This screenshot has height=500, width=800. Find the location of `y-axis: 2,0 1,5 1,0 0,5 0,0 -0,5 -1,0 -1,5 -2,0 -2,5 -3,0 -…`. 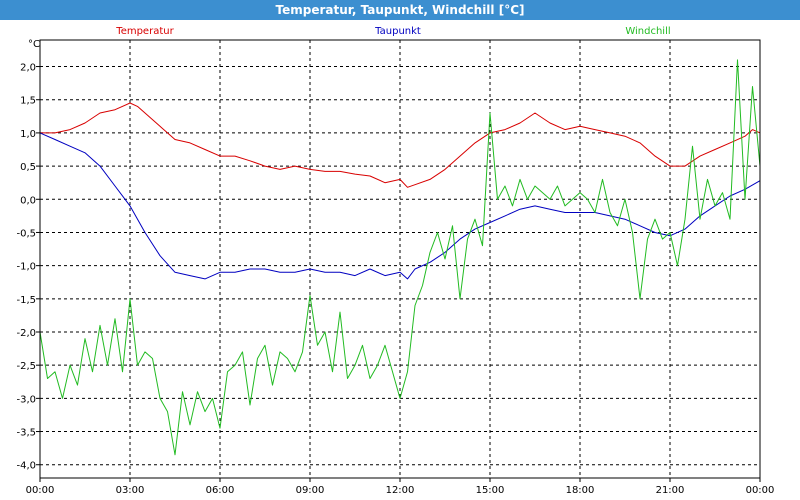

y-axis: 2,0 1,5 1,0 0,5 0,0 -0,5 -1,0 -1,5 -2,0 -2,5 -3,0 -… is located at coordinates (28, 267).